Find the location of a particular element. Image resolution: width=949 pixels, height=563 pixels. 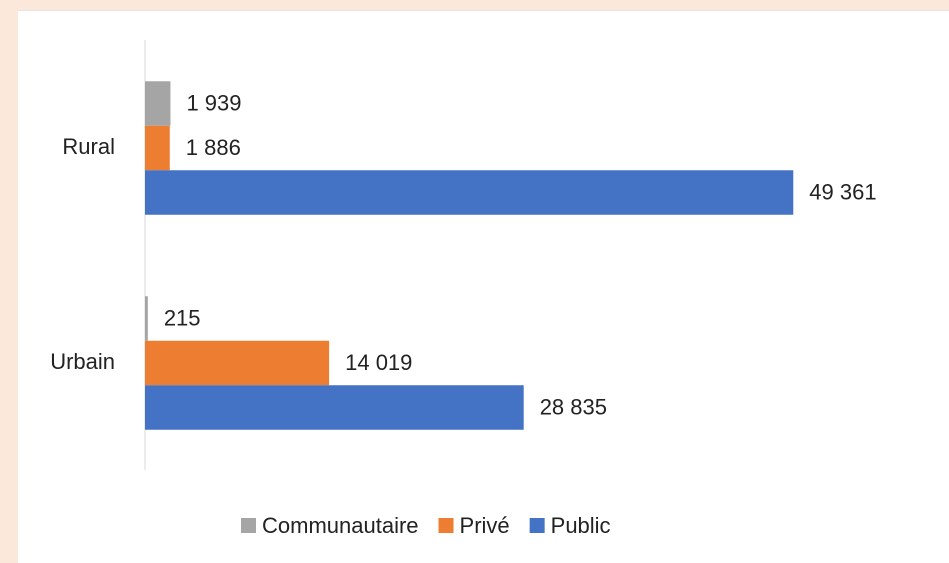

legend-label: Public is located at coordinates (581, 525).